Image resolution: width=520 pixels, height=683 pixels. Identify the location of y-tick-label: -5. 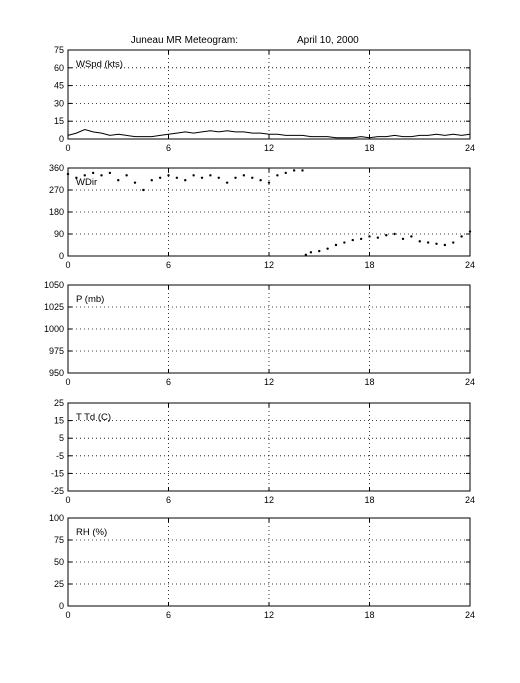
(60, 456).